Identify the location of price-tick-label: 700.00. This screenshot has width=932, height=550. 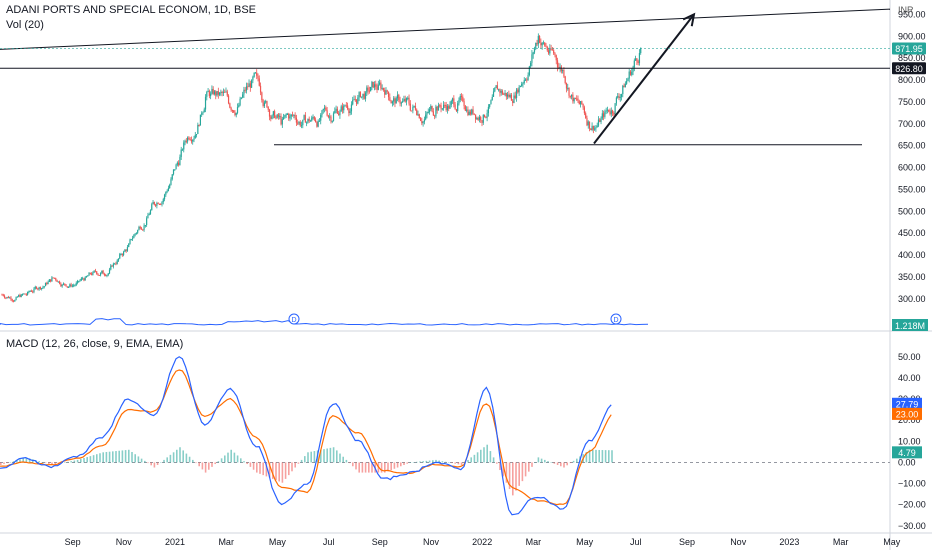
(912, 124).